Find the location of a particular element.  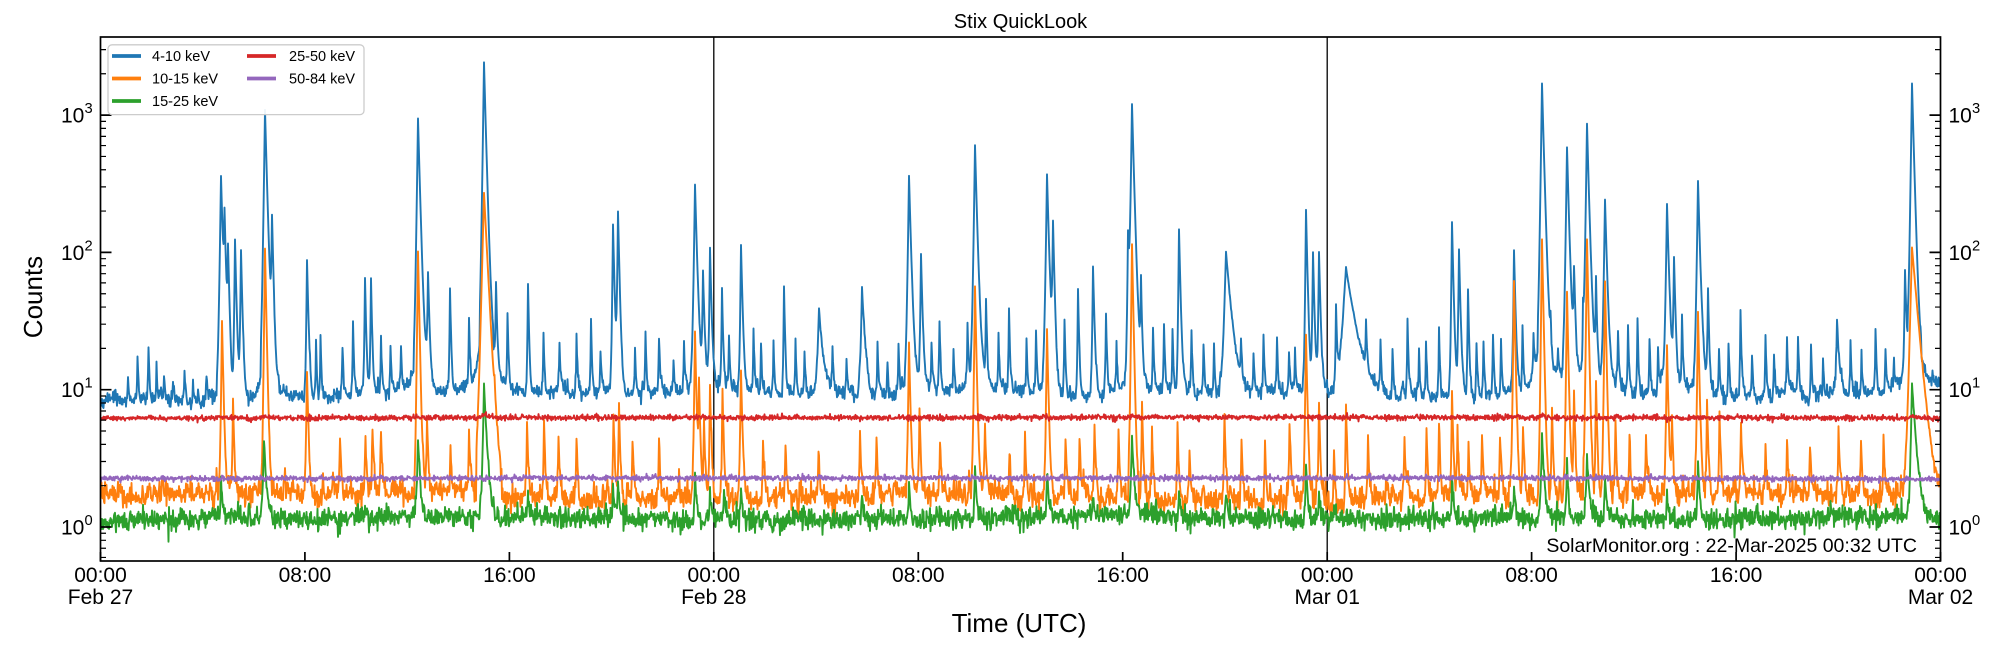

svg-text:SolarMonitor.org : 22-Mar-2025: SolarMonitor.org : 22-Mar-2025 00:32 UTC is located at coordinates (1731, 546).